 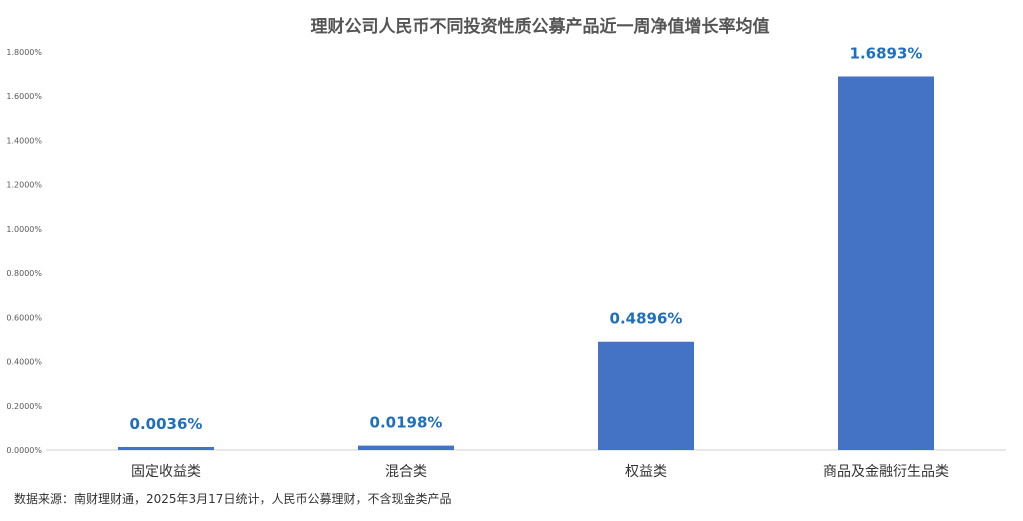 I want to click on y-tick-label: 1.4000%, so click(x=24, y=140).